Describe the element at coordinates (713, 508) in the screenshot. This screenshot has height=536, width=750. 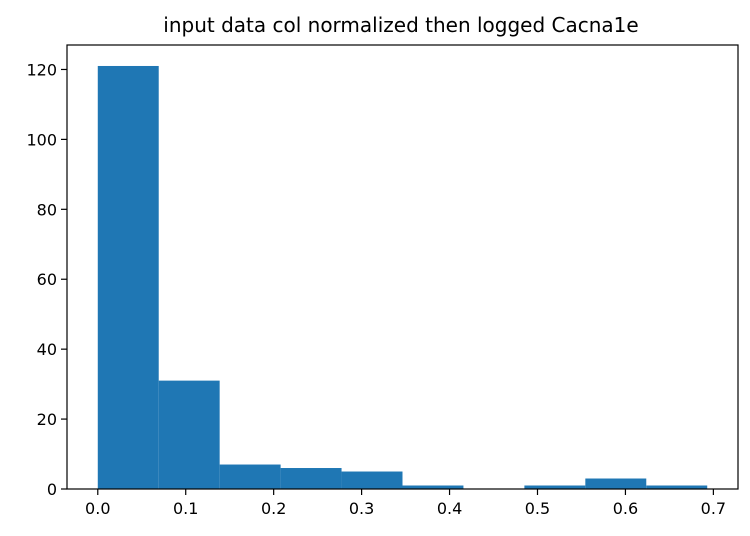
I see `x-tick-label-7: 0.7` at that location.